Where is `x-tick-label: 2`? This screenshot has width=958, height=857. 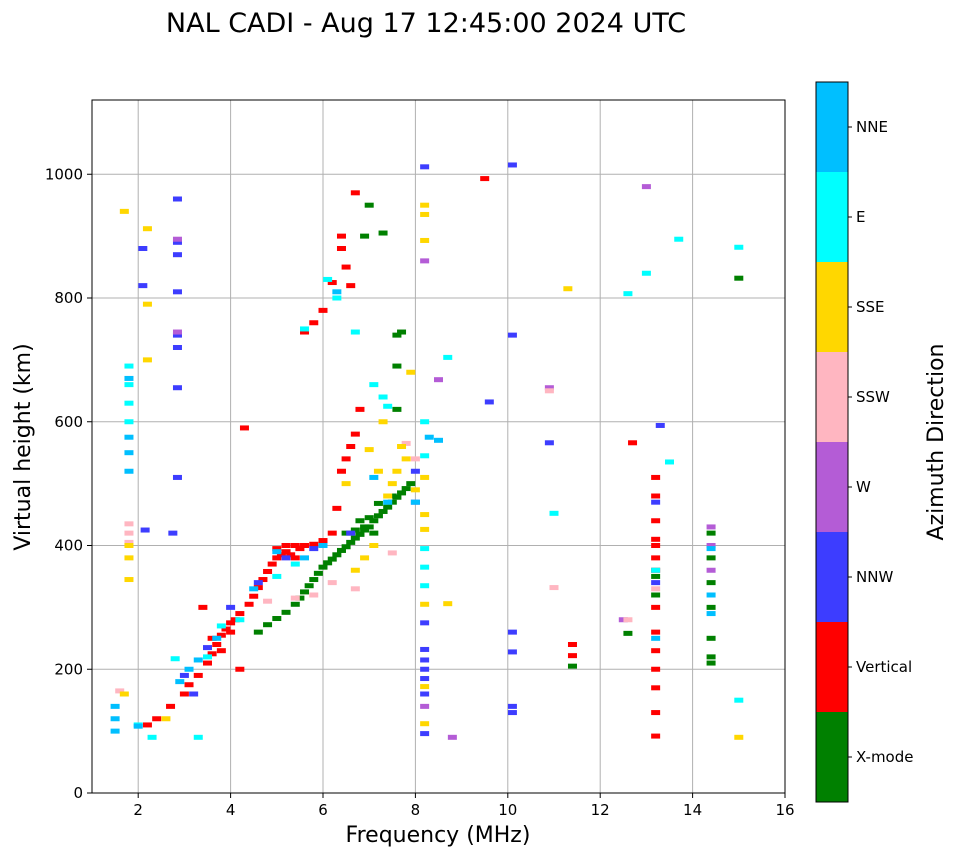 x-tick-label: 2 is located at coordinates (138, 810).